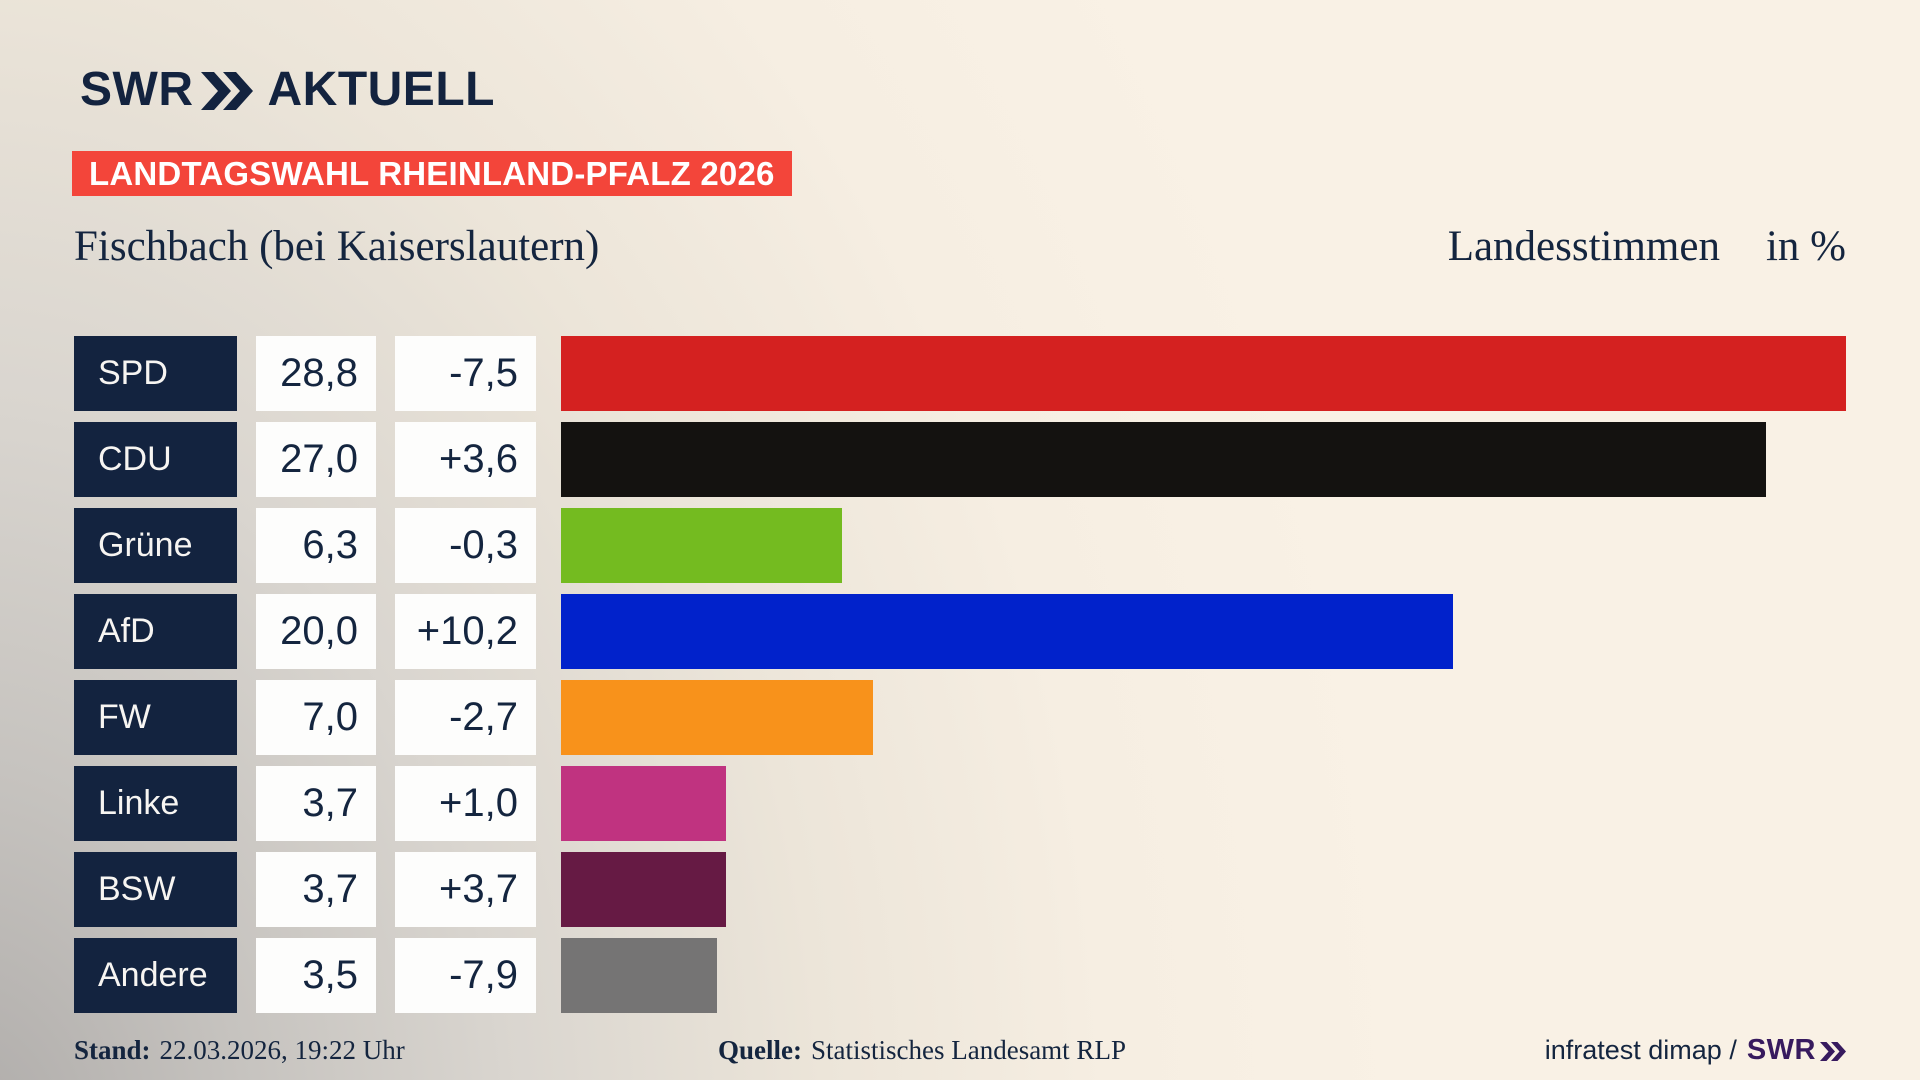 This screenshot has width=1920, height=1080. I want to click on party-label: CDU, so click(155, 459).